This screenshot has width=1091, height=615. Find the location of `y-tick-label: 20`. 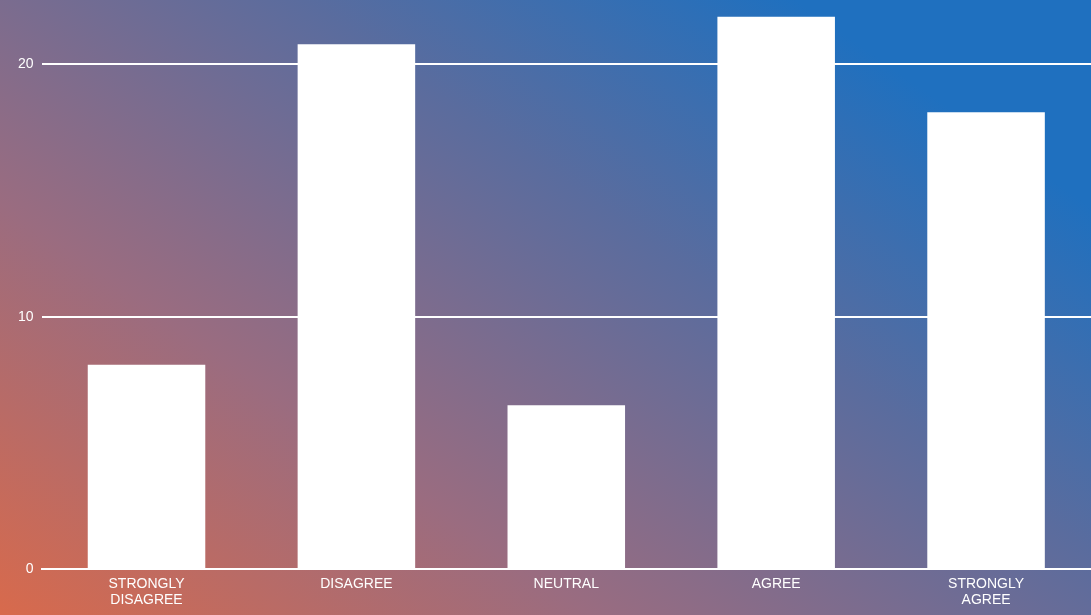

y-tick-label: 20 is located at coordinates (25, 63).